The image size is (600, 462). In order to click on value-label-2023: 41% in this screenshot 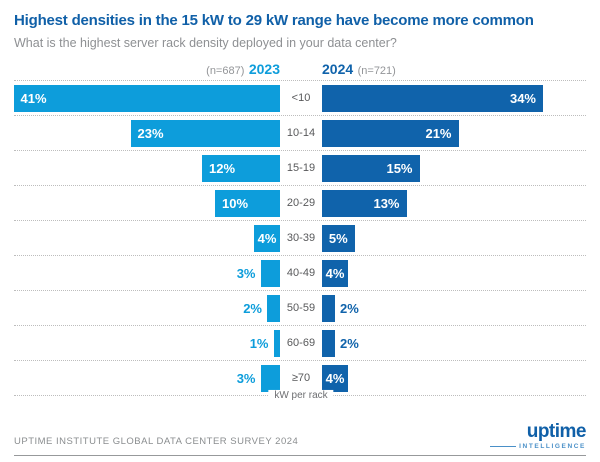, I will do `click(33, 98)`.